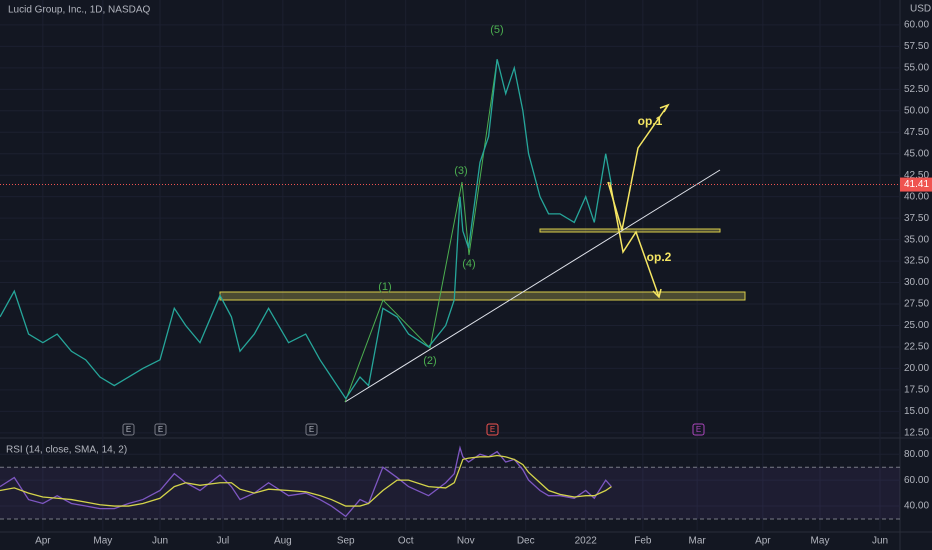 The height and width of the screenshot is (550, 932). What do you see at coordinates (650, 121) in the screenshot?
I see `scenario-label: op.1` at bounding box center [650, 121].